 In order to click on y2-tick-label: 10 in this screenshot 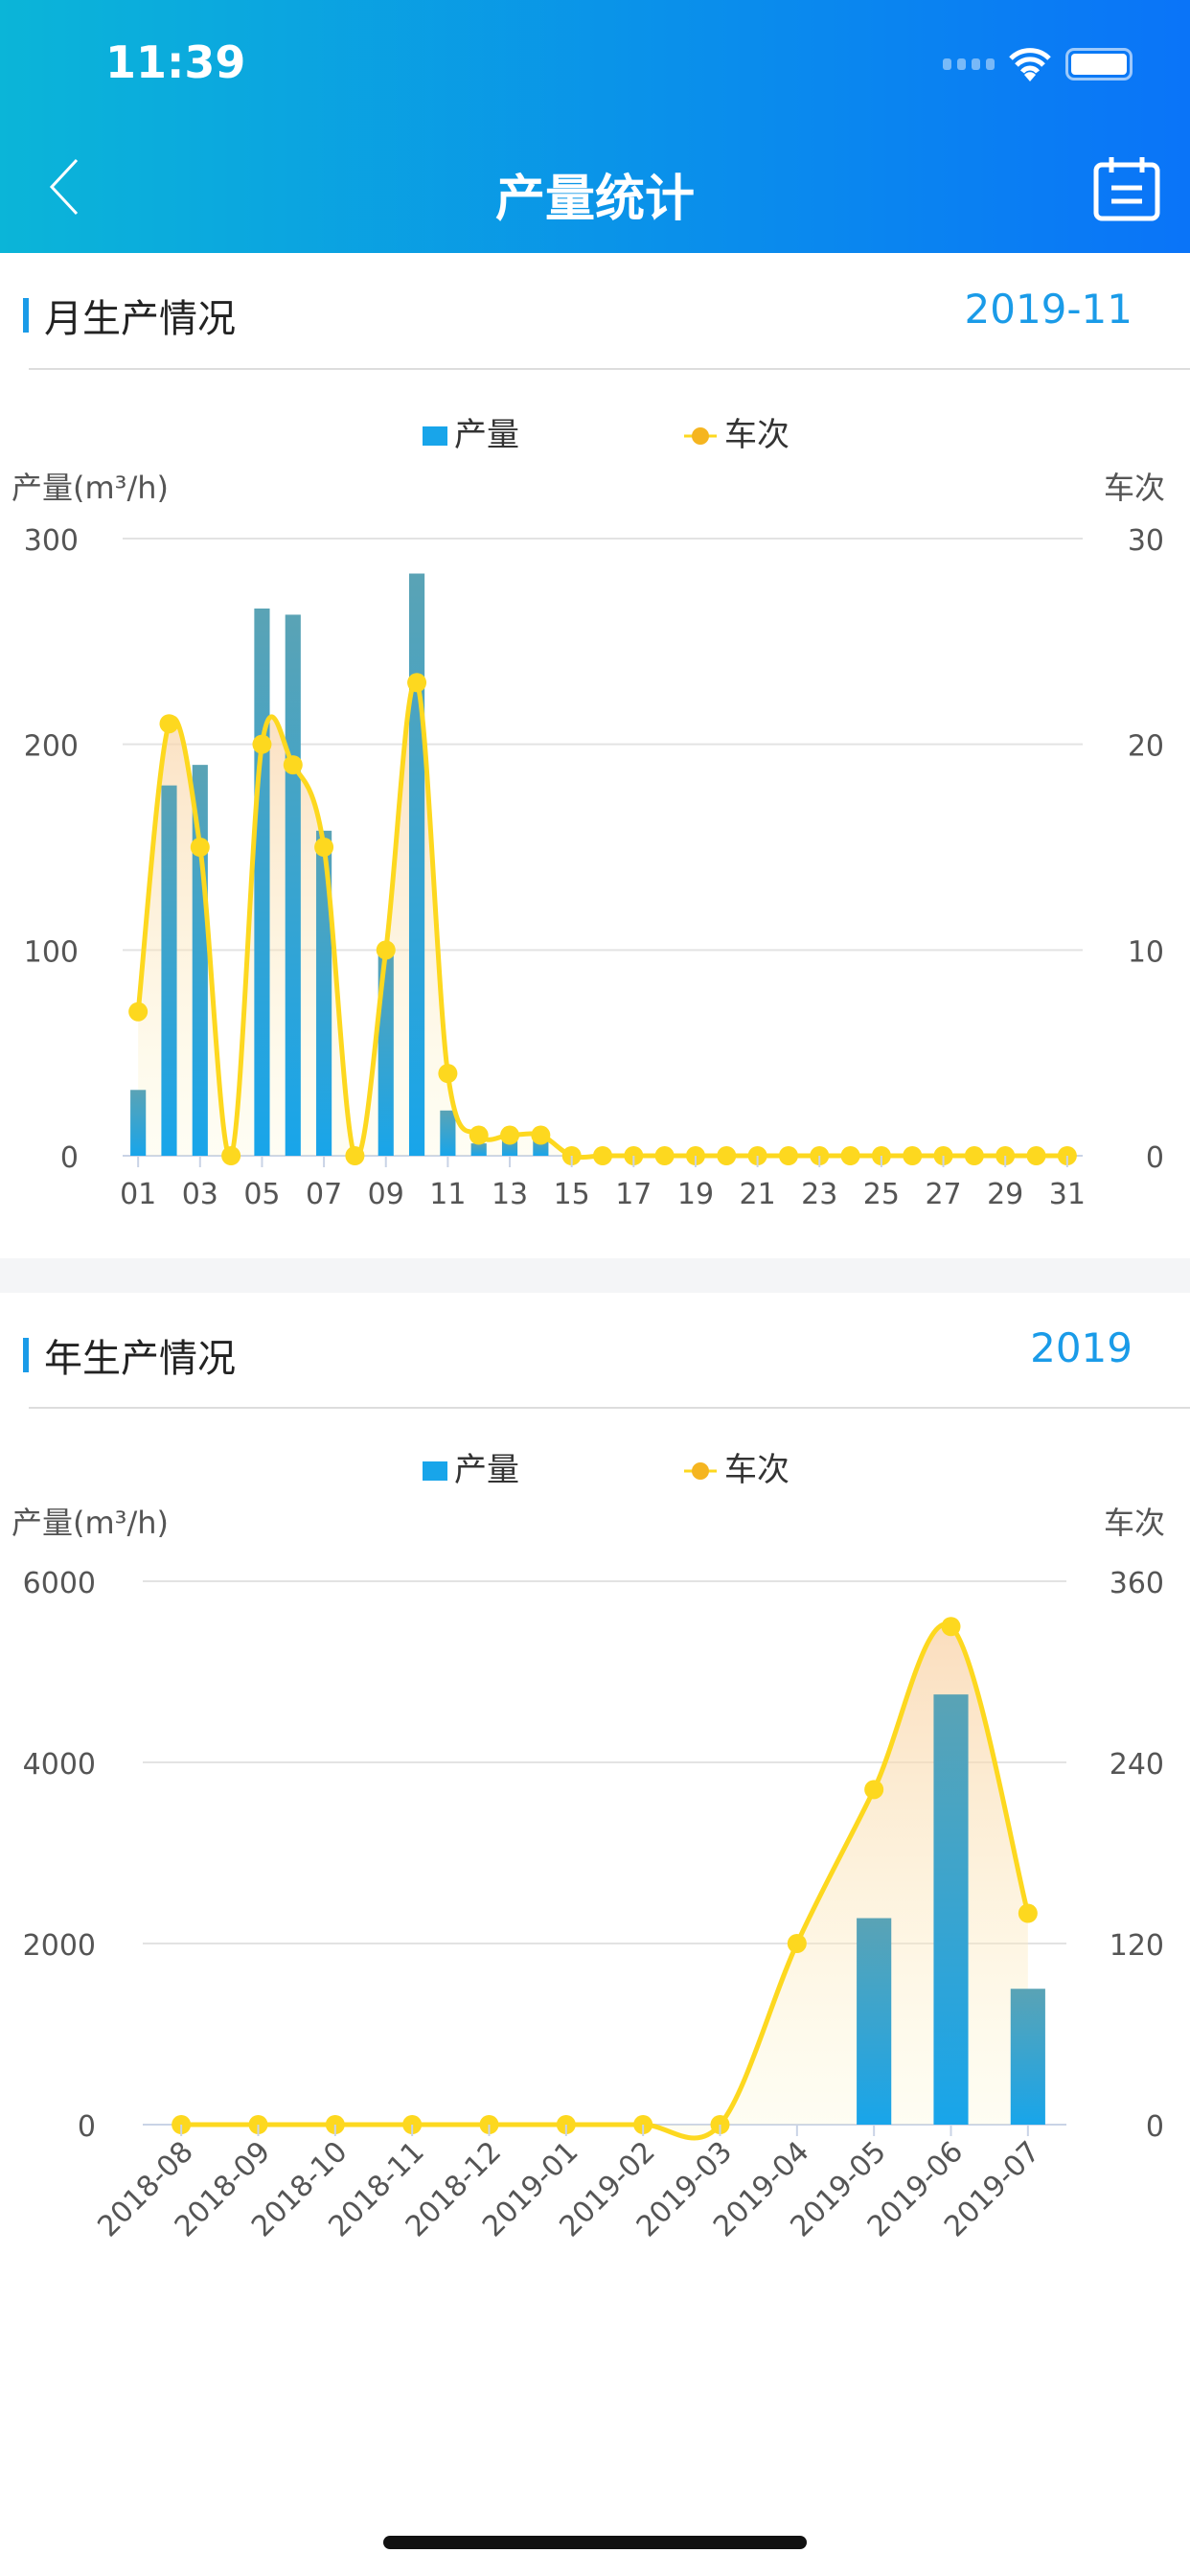, I will do `click(1146, 952)`.